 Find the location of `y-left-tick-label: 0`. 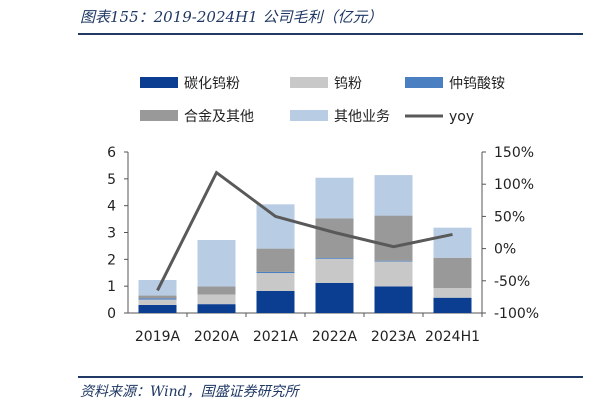

y-left-tick-label: 0 is located at coordinates (111, 314).